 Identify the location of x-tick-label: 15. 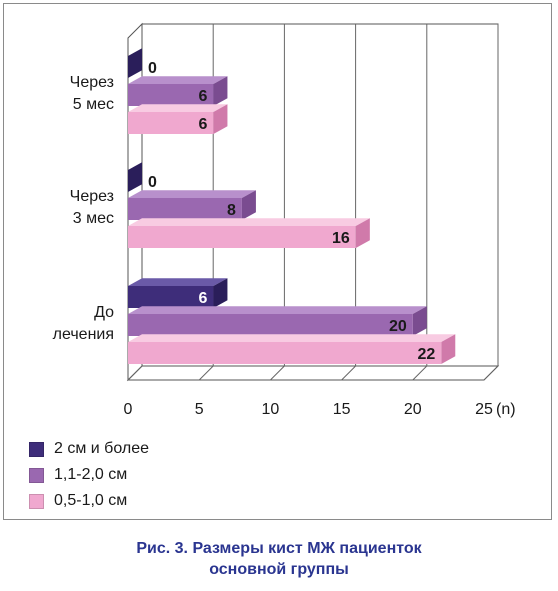
(342, 409).